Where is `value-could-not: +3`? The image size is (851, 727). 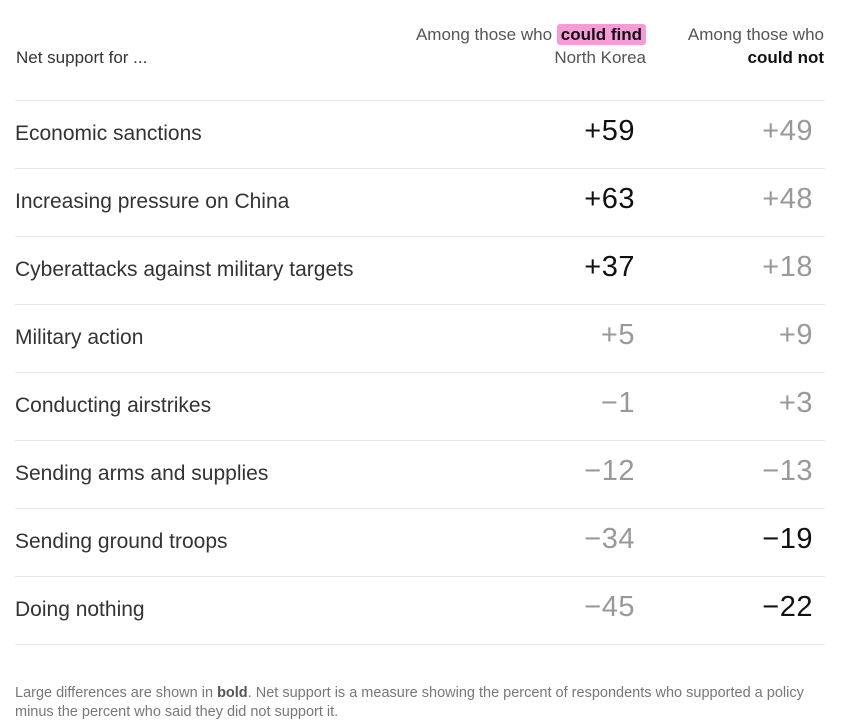 value-could-not: +3 is located at coordinates (795, 403).